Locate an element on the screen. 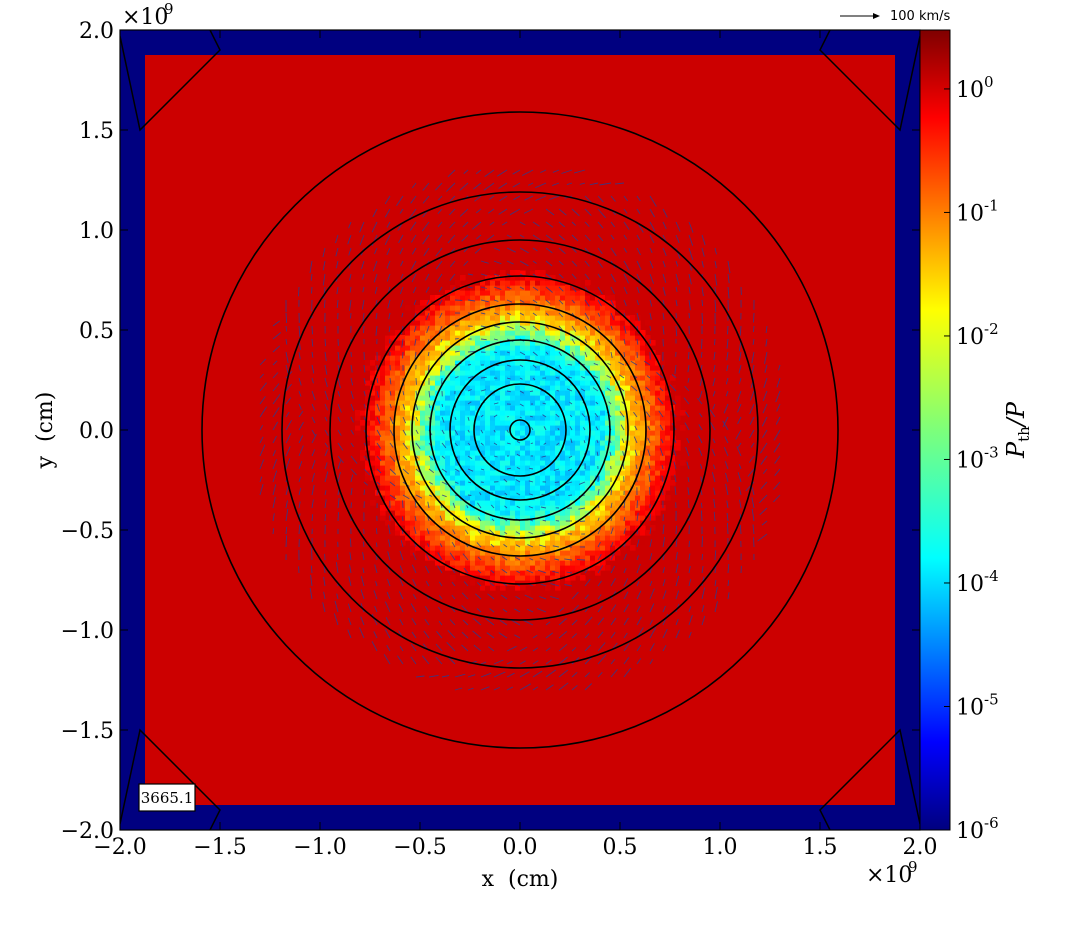 Image resolution: width=1085 pixels, height=925 pixels. y-axis-label: y (cm) is located at coordinates (45, 431).